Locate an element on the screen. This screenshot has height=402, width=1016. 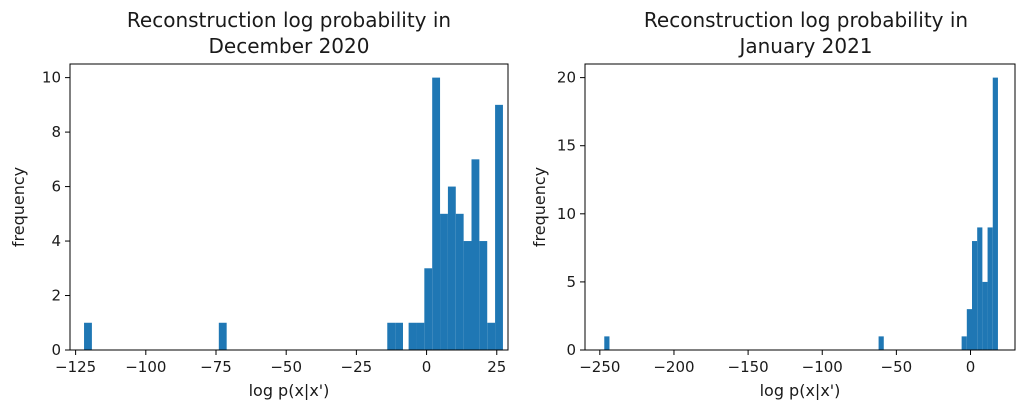
x-axis-ticks: −125 −100 −75 −50 −25 0 25 is located at coordinates (280, 363).